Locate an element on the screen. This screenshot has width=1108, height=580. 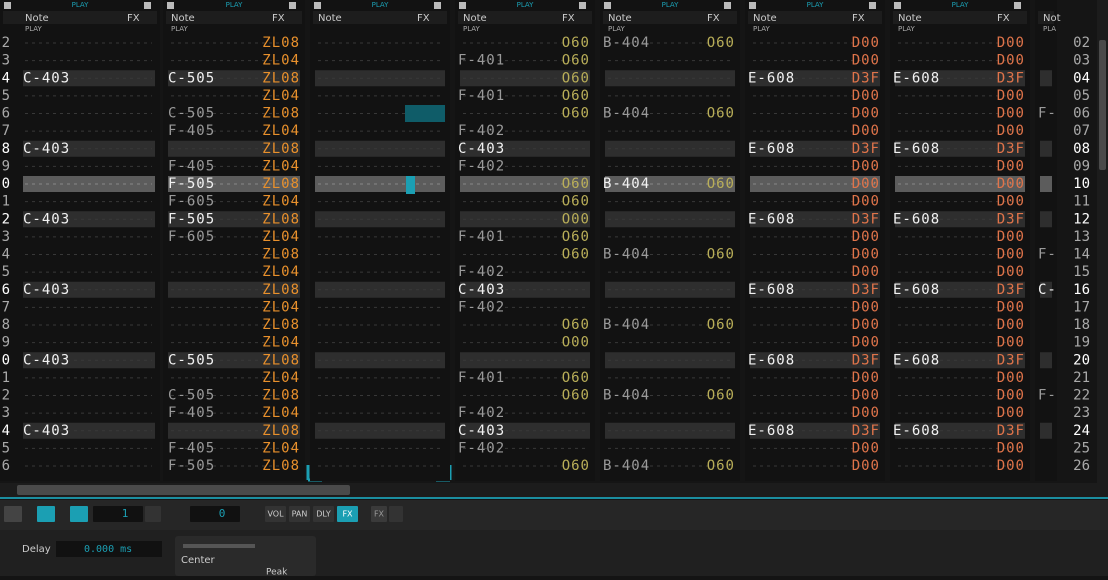
step-box is located at coordinates (215, 514).